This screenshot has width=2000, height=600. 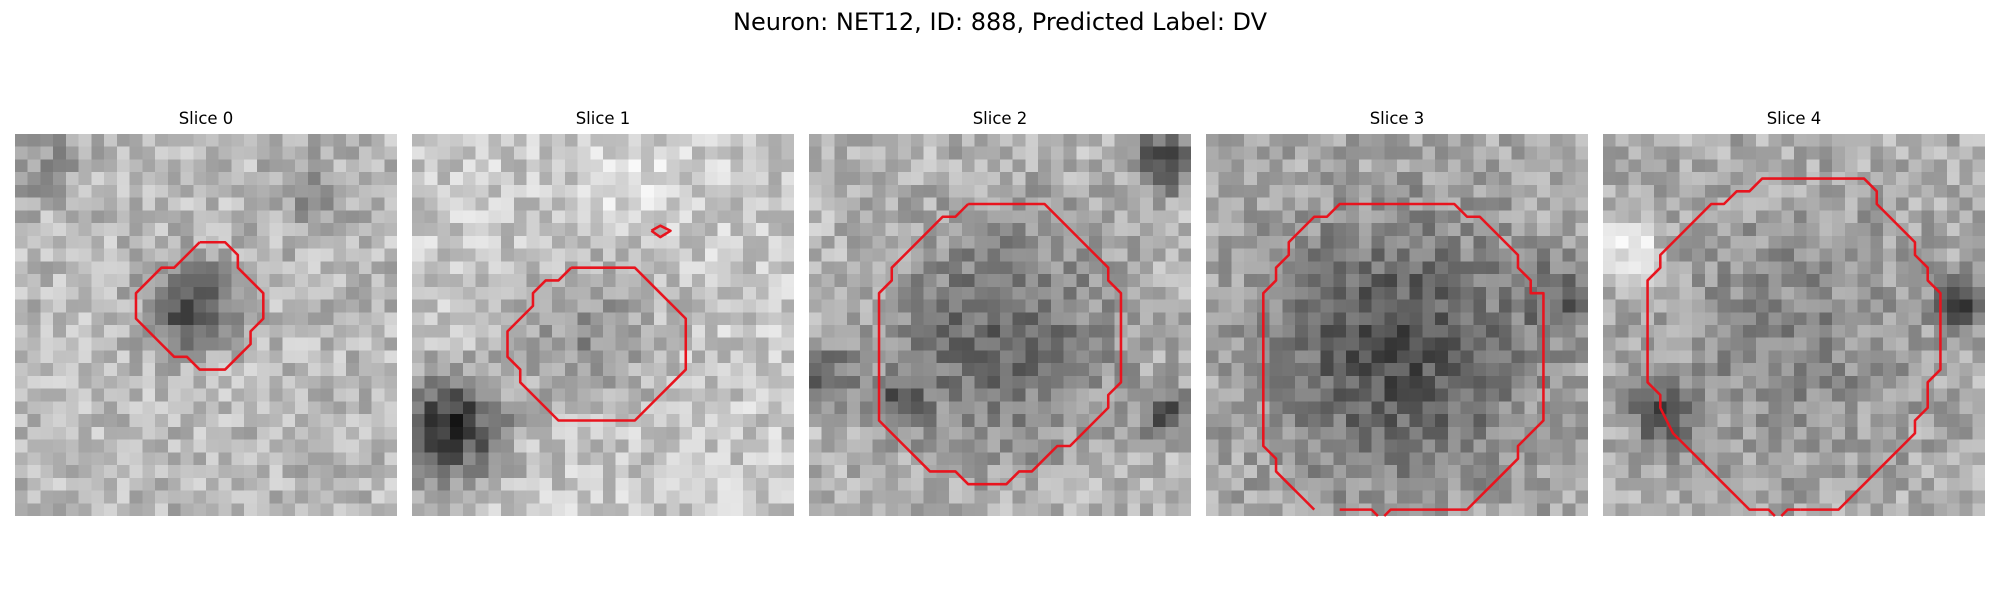 I want to click on slice-title: Slice 4, so click(x=1794, y=118).